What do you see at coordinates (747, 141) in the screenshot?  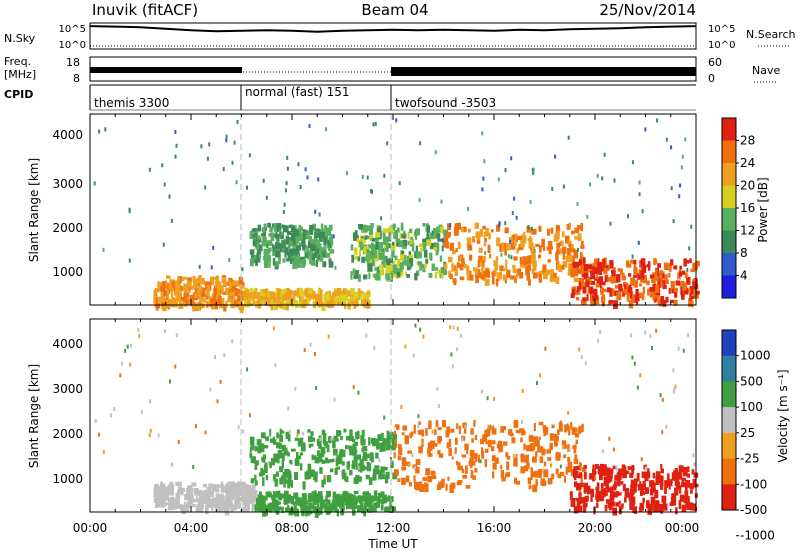 I see `colorbar-tick-label: 28` at bounding box center [747, 141].